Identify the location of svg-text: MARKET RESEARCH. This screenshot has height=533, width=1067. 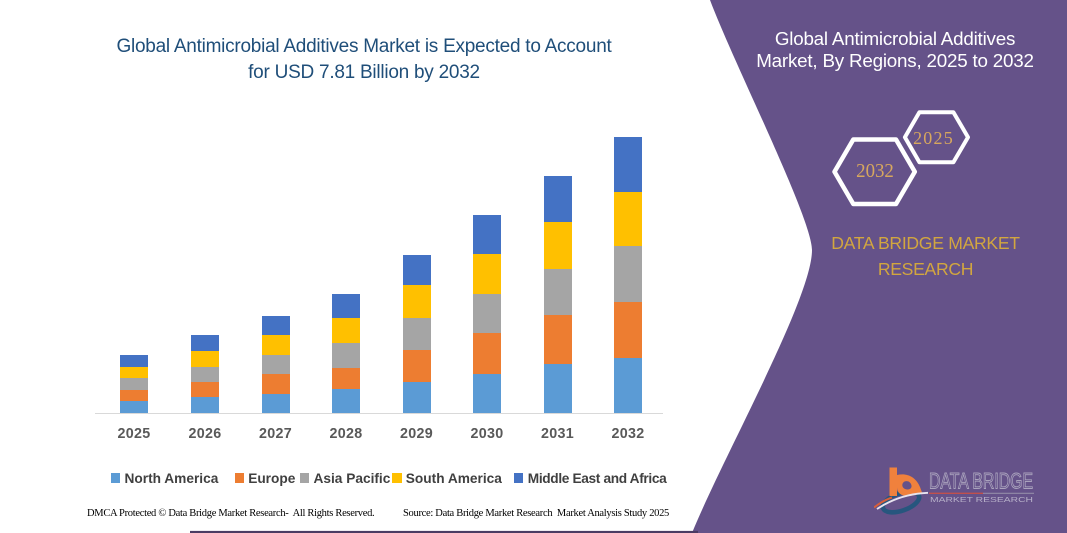
(981, 500).